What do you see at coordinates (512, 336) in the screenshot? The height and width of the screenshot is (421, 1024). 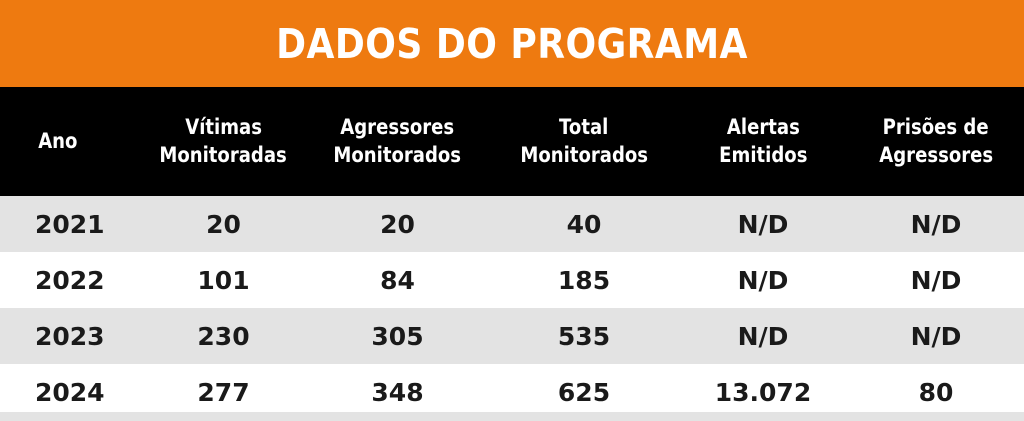 I see `table-row: 2023 230 305 535 N/D N/D` at bounding box center [512, 336].